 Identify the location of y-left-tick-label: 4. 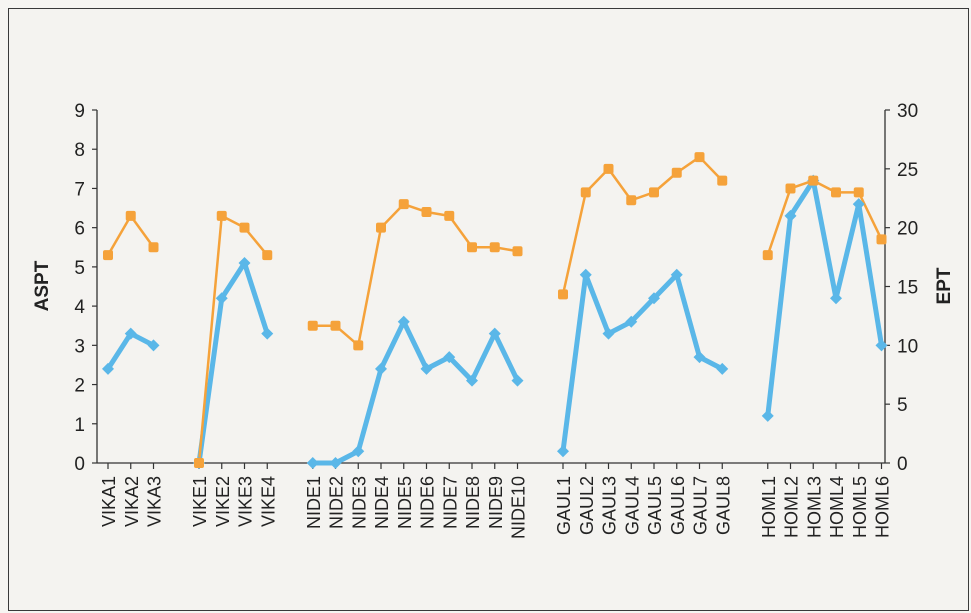
(79, 307).